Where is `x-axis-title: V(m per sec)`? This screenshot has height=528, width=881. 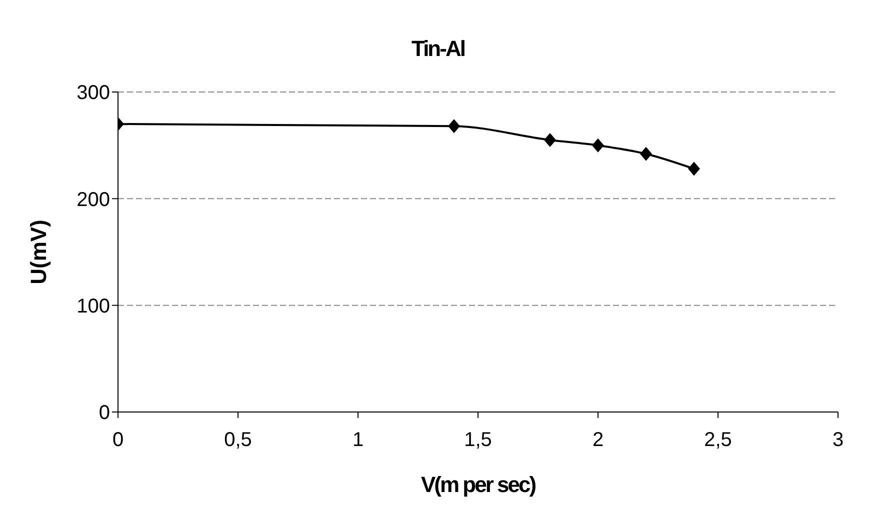
x-axis-title: V(m per sec) is located at coordinates (478, 484).